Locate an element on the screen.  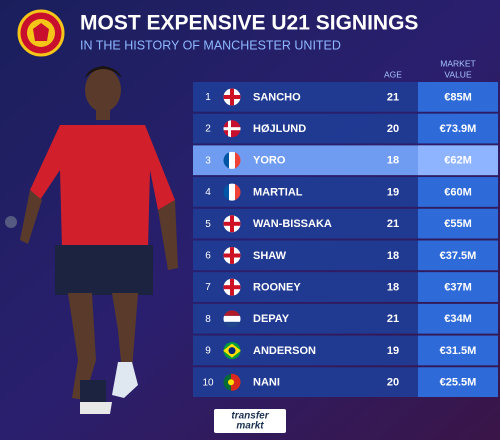
subtitle: IN THE HISTORY OF MANCHESTER UNITED is located at coordinates (210, 45).